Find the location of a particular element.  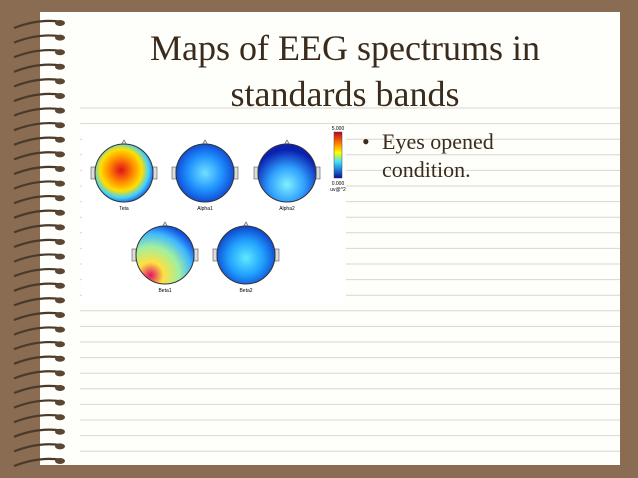

eeg-maps: Teta Alpha1 Alpha2 Beta1 Beta2 is located at coordinates (205, 216).